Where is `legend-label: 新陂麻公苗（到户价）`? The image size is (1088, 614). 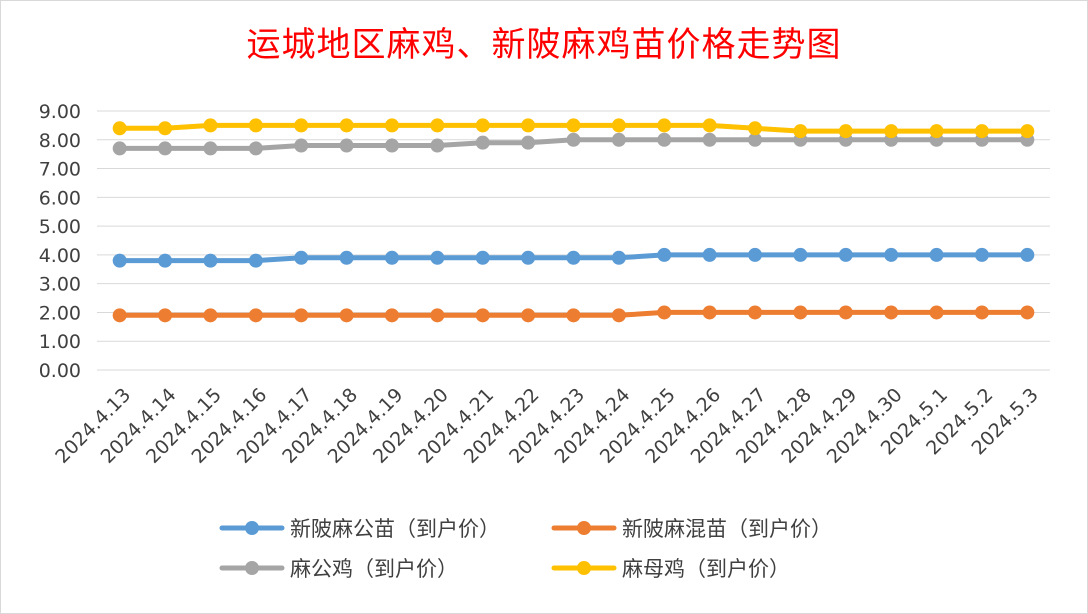 legend-label: 新陂麻公苗（到户价） is located at coordinates (395, 529).